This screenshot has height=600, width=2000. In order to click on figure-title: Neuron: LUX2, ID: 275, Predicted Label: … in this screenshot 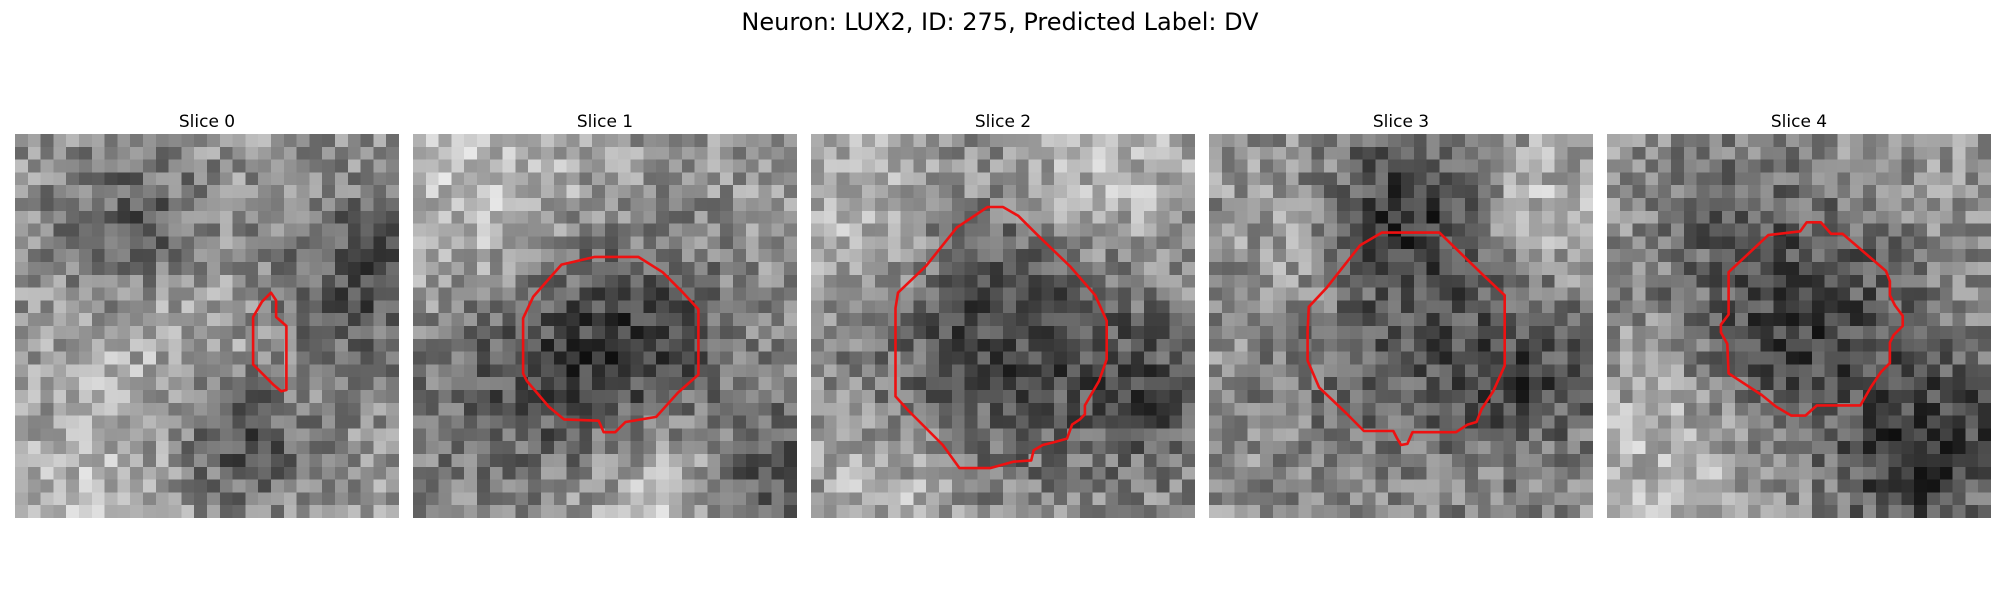, I will do `click(1000, 22)`.